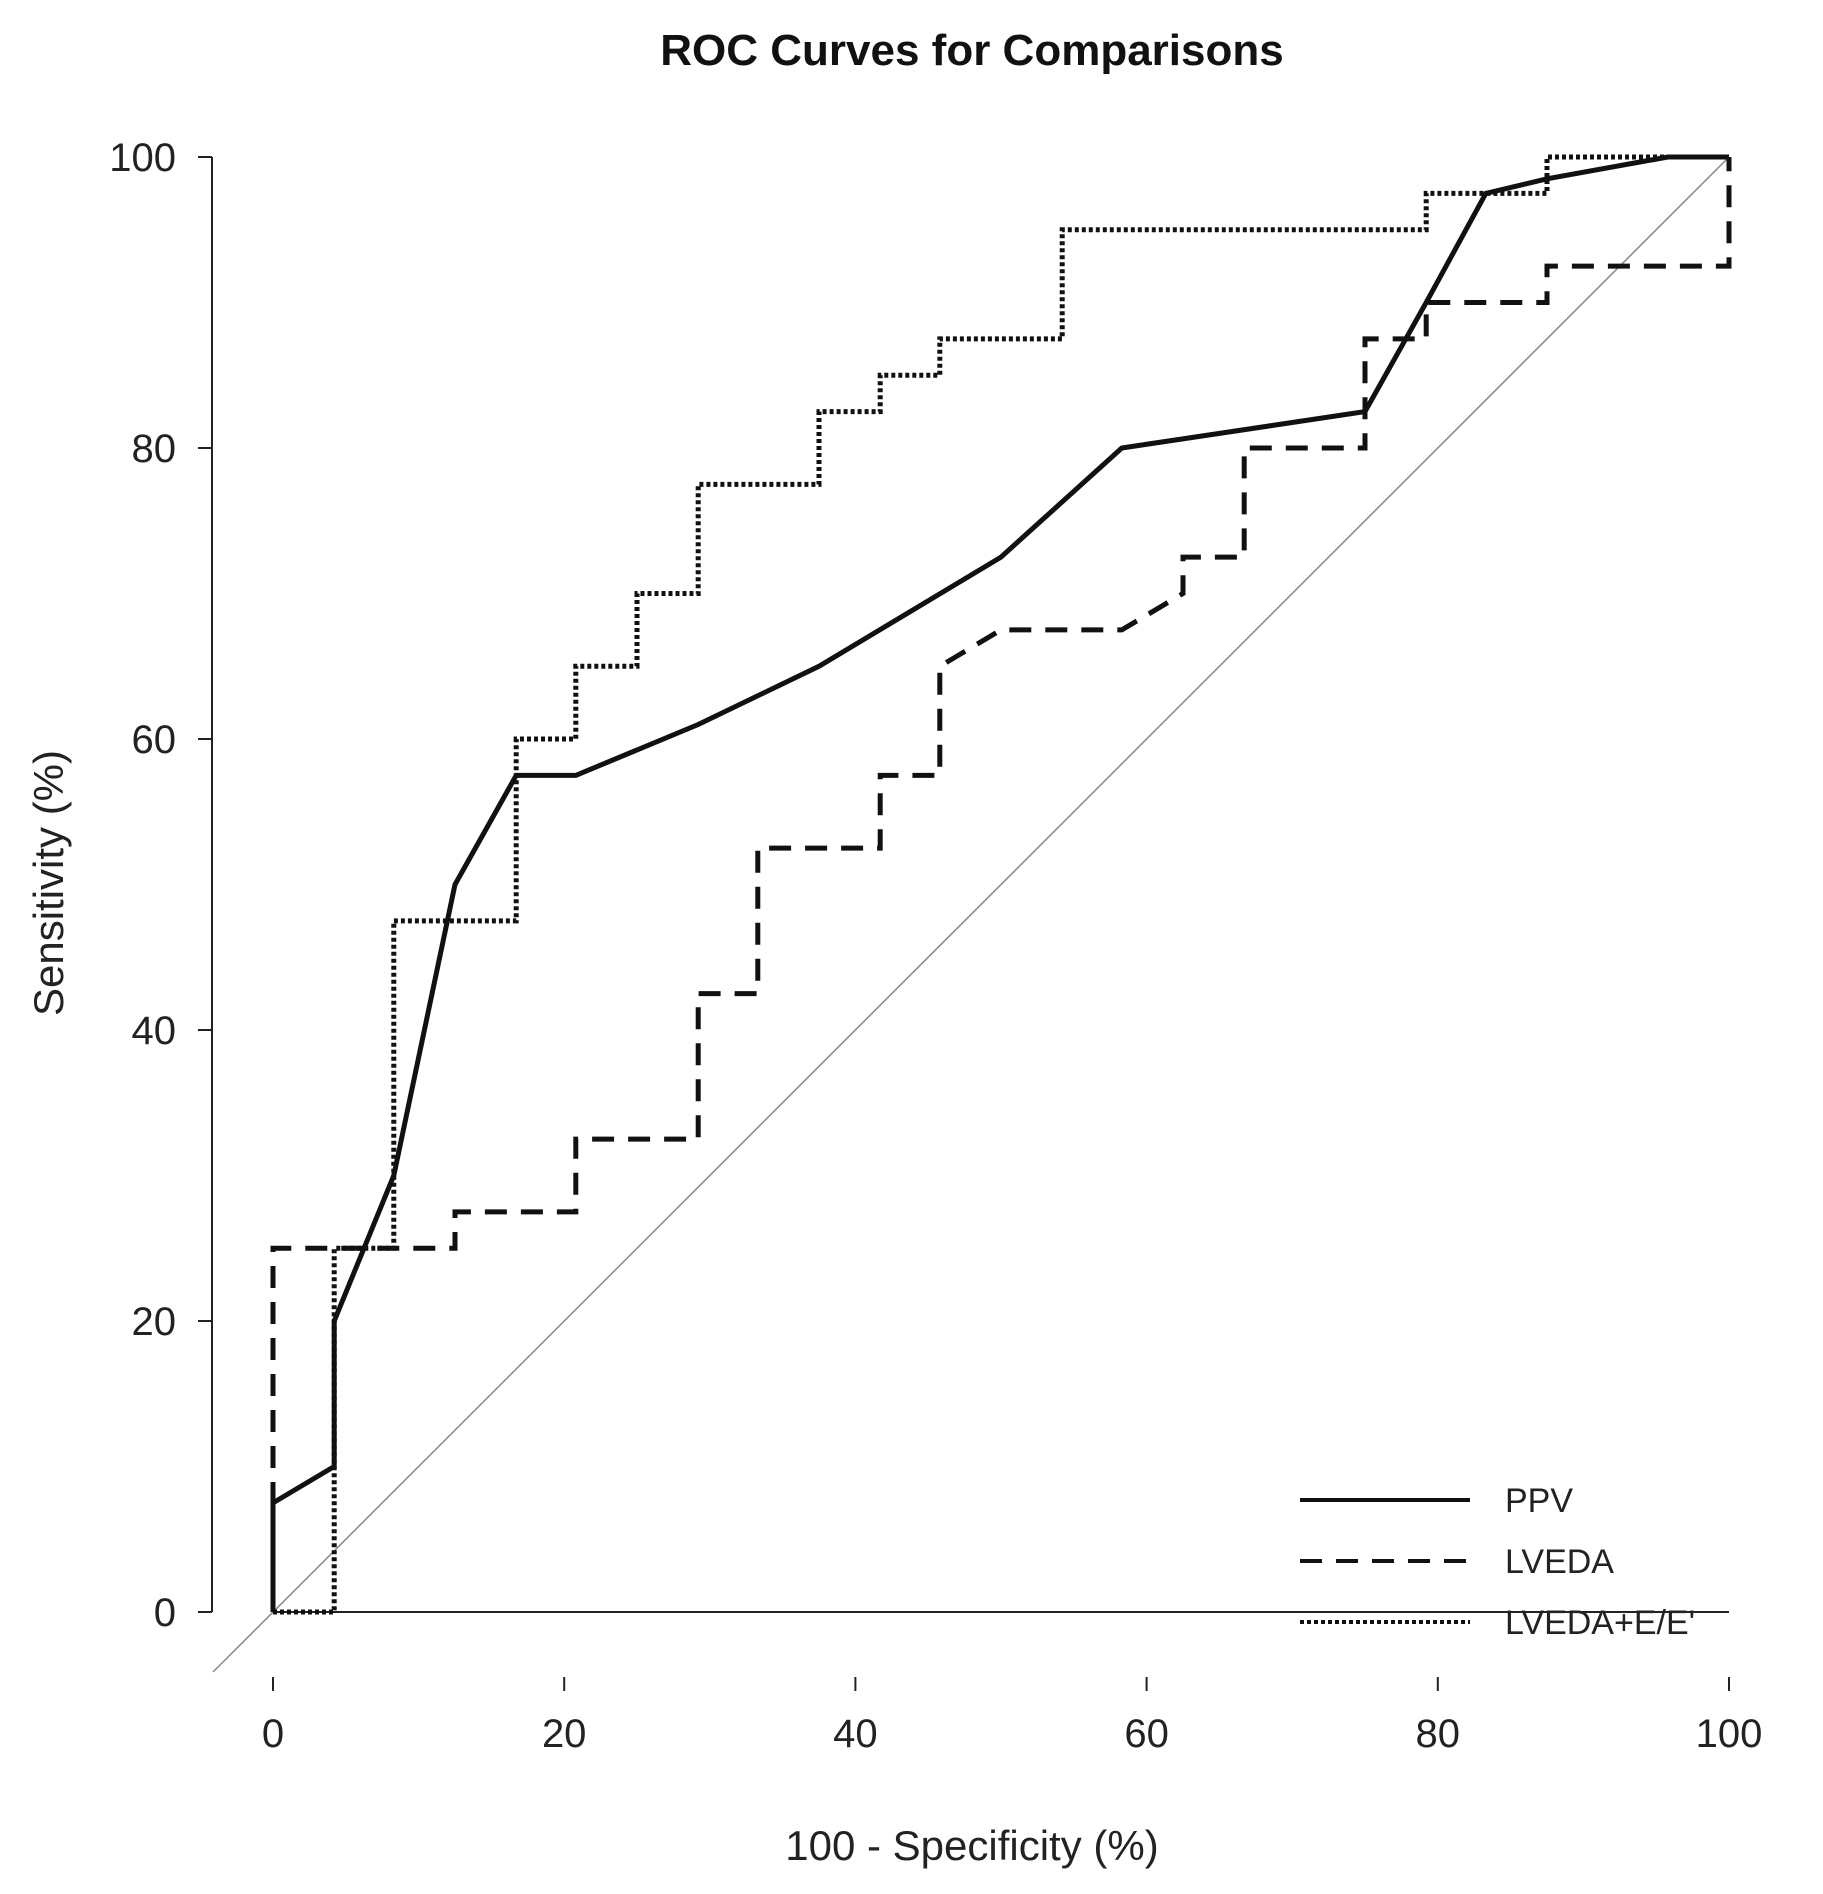  Describe the element at coordinates (142, 158) in the screenshot. I see `y-tick-label: 100` at that location.